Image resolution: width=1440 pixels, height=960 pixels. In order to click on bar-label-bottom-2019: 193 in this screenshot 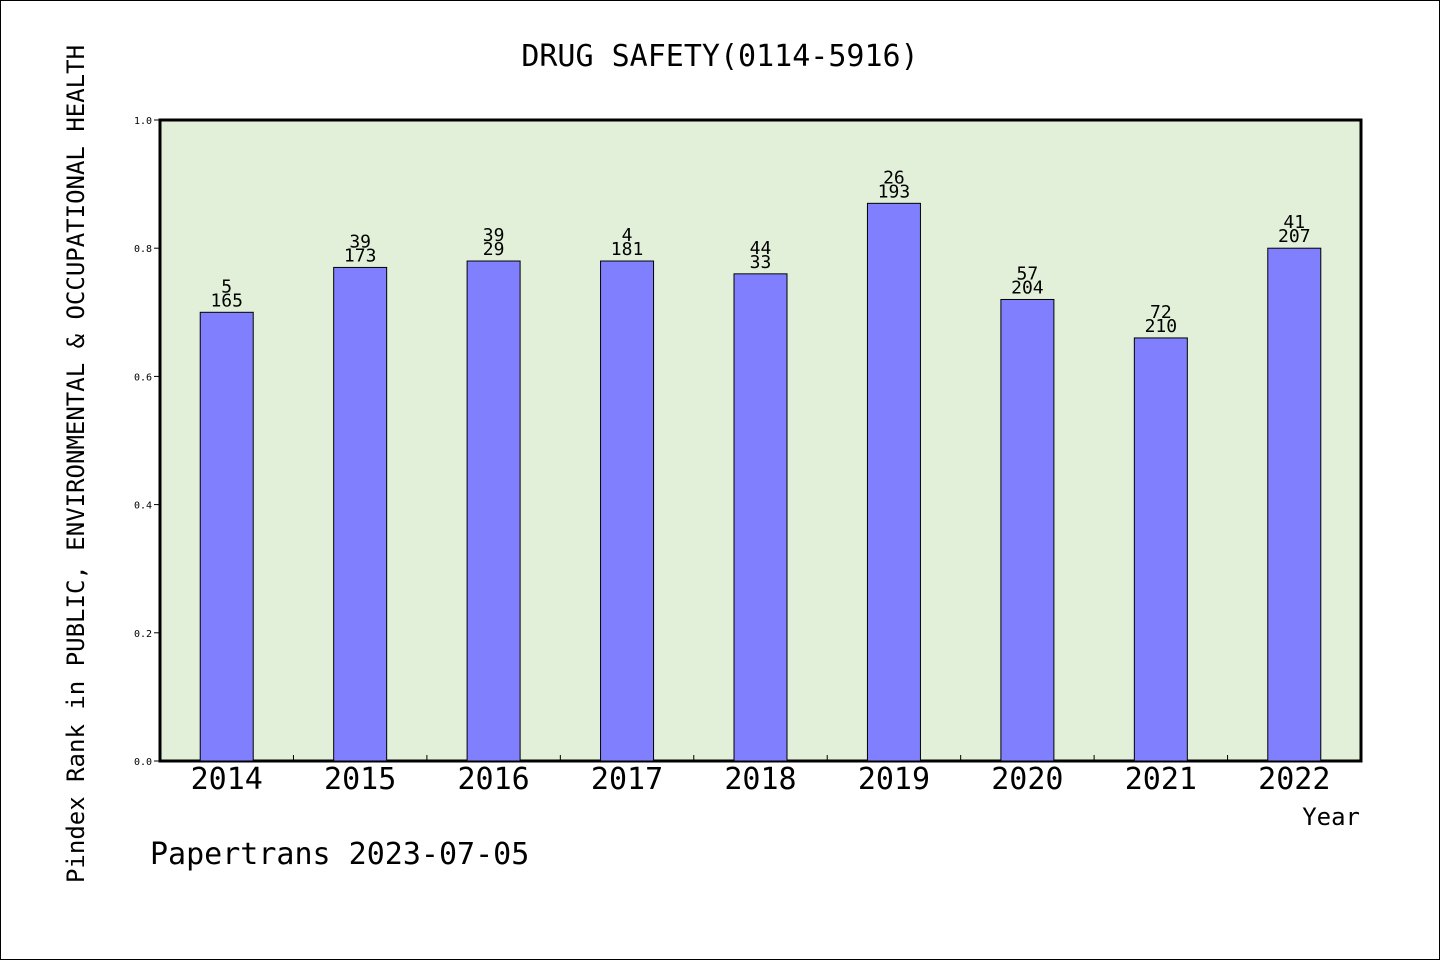, I will do `click(894, 191)`.